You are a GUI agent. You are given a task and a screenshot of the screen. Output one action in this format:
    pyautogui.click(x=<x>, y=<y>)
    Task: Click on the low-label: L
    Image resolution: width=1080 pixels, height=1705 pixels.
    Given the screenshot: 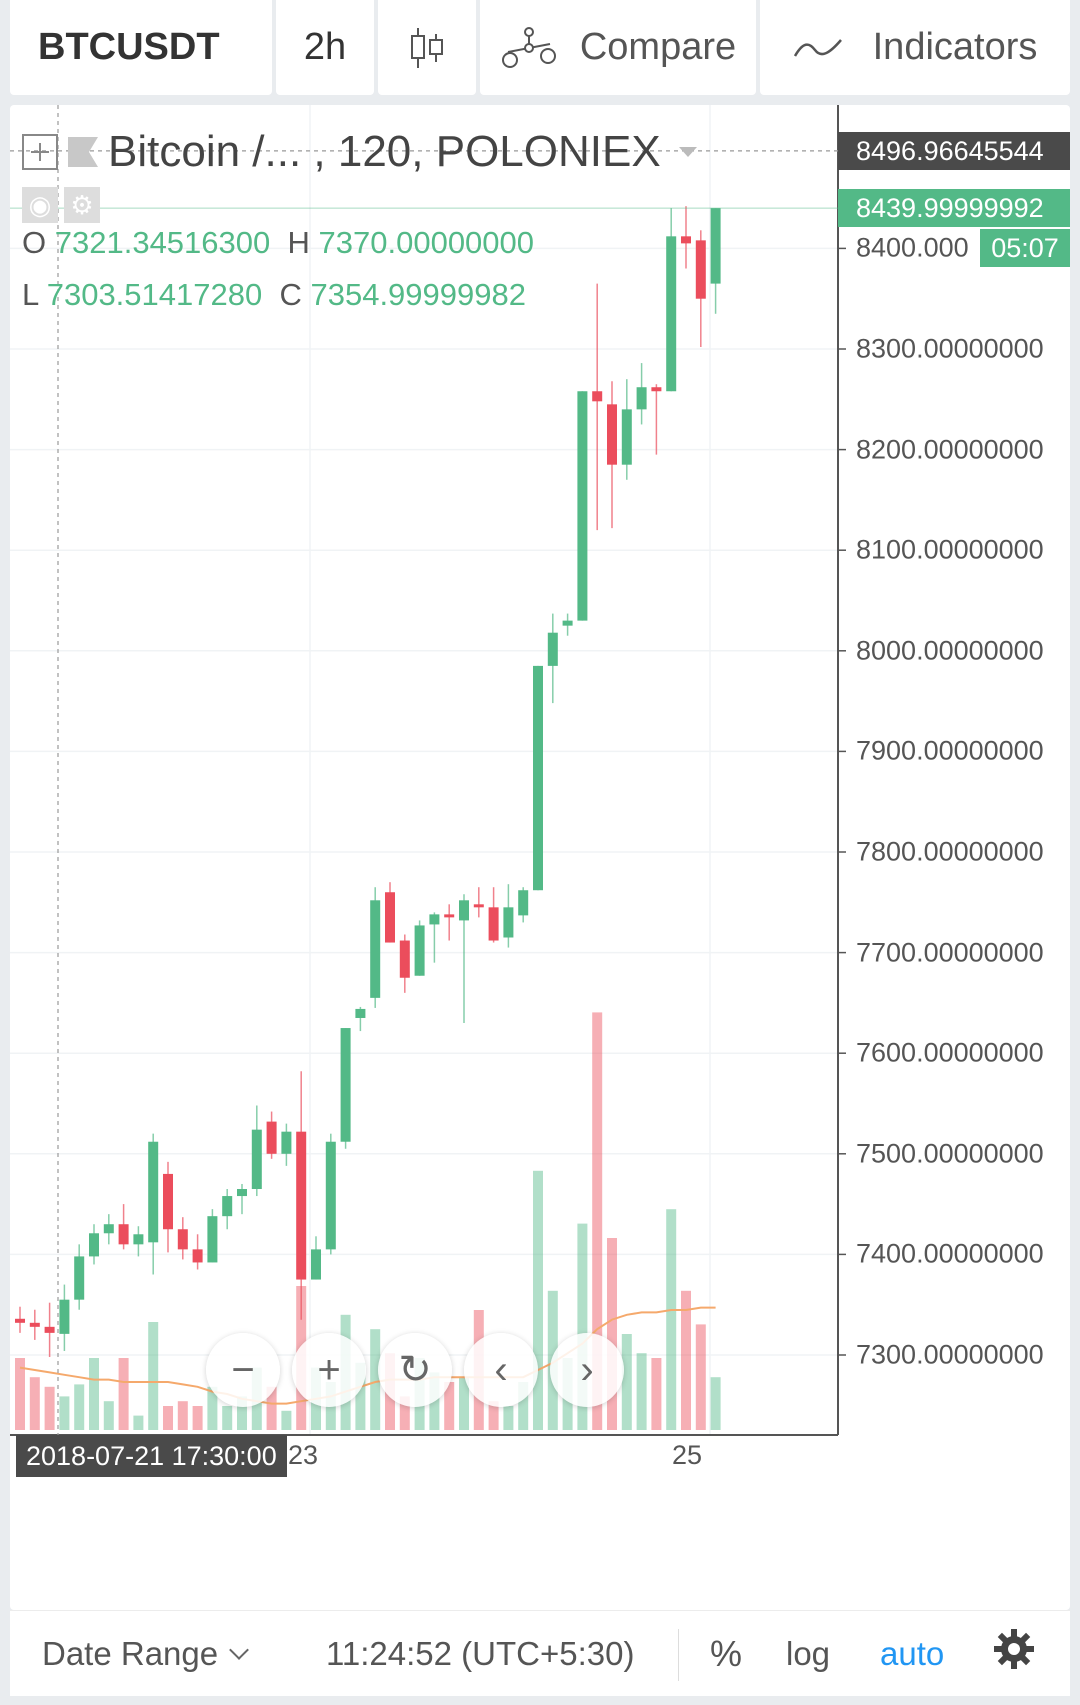 What is the action you would take?
    pyautogui.click(x=30, y=294)
    